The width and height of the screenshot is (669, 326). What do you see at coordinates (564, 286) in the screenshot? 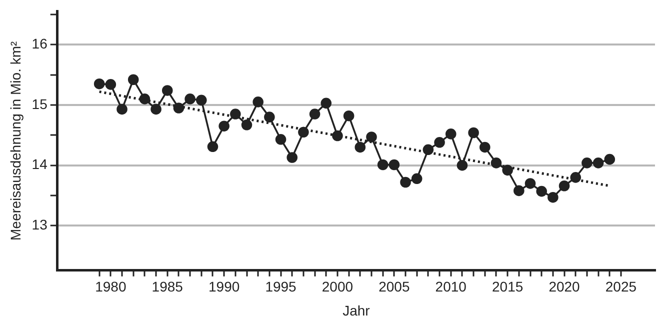
I see `x-tick-label: 2020` at bounding box center [564, 286].